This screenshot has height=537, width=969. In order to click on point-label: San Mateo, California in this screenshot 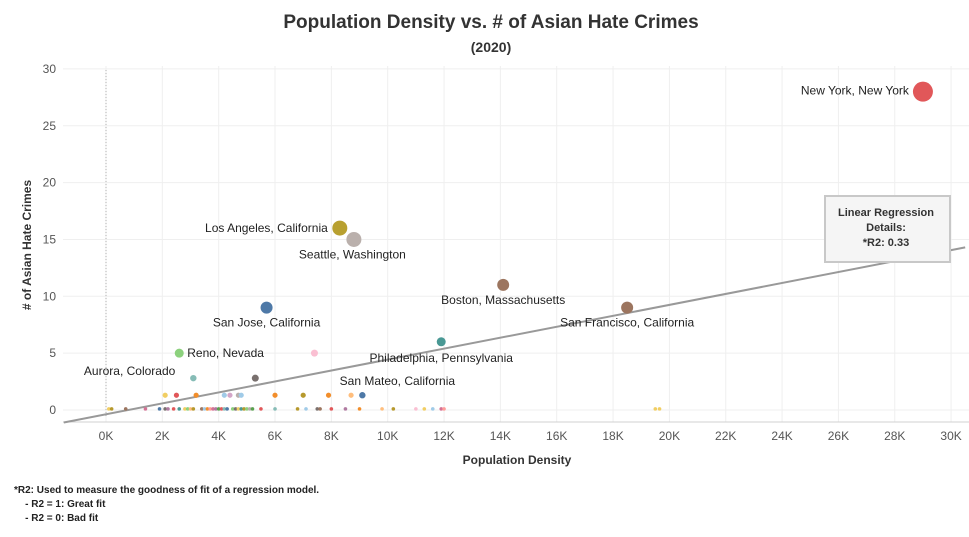, I will do `click(398, 381)`.